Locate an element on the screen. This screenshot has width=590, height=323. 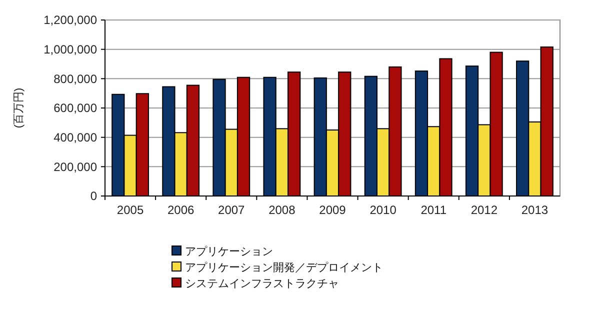
y-tick-label: 0 is located at coordinates (94, 196).